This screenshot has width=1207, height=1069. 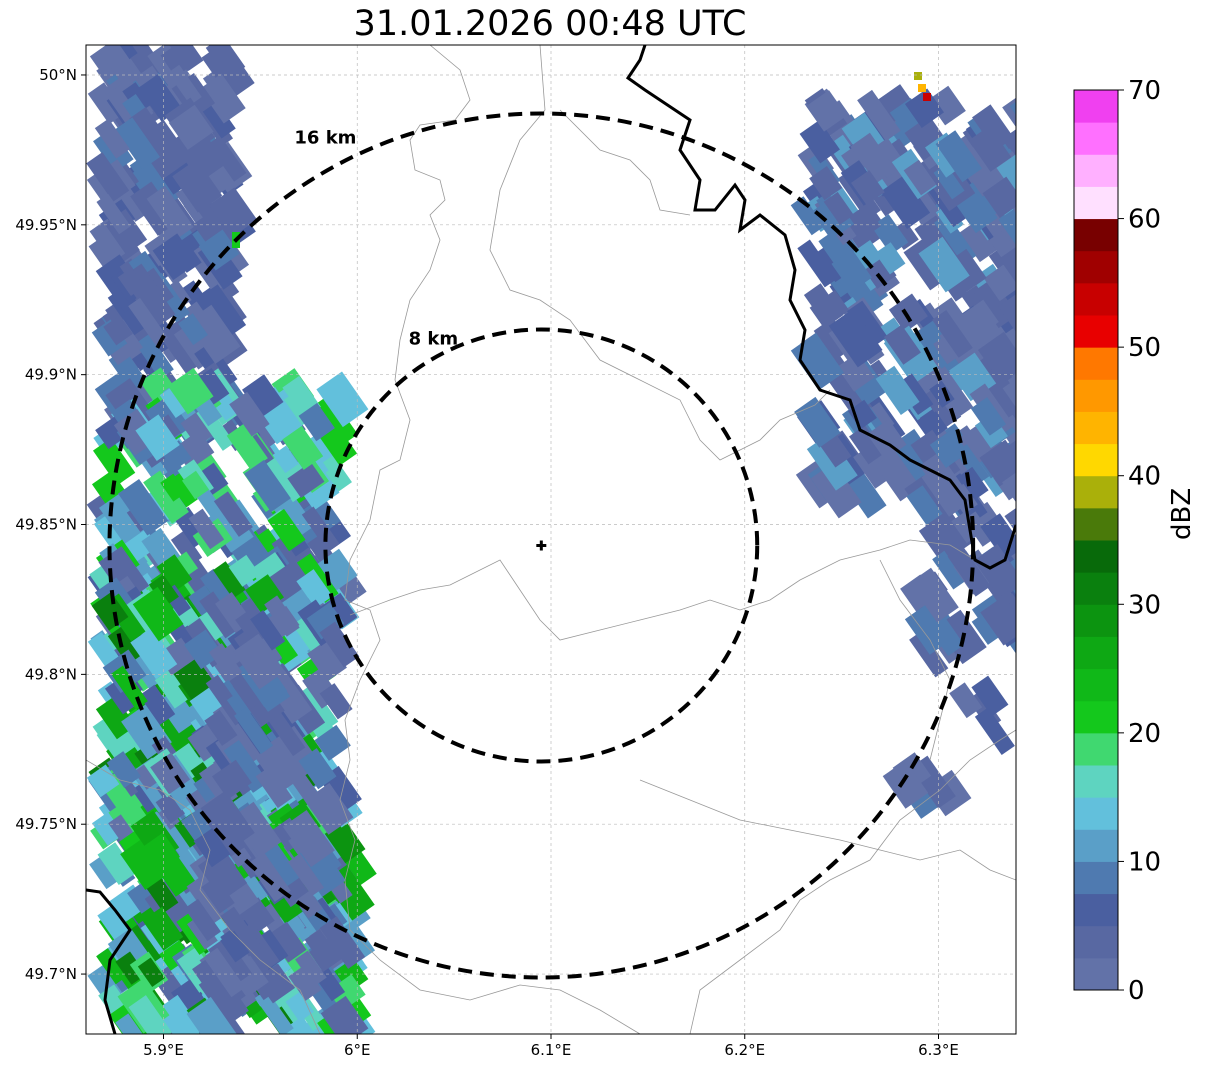 What do you see at coordinates (357, 1050) in the screenshot?
I see `x-tick-label: 6°E` at bounding box center [357, 1050].